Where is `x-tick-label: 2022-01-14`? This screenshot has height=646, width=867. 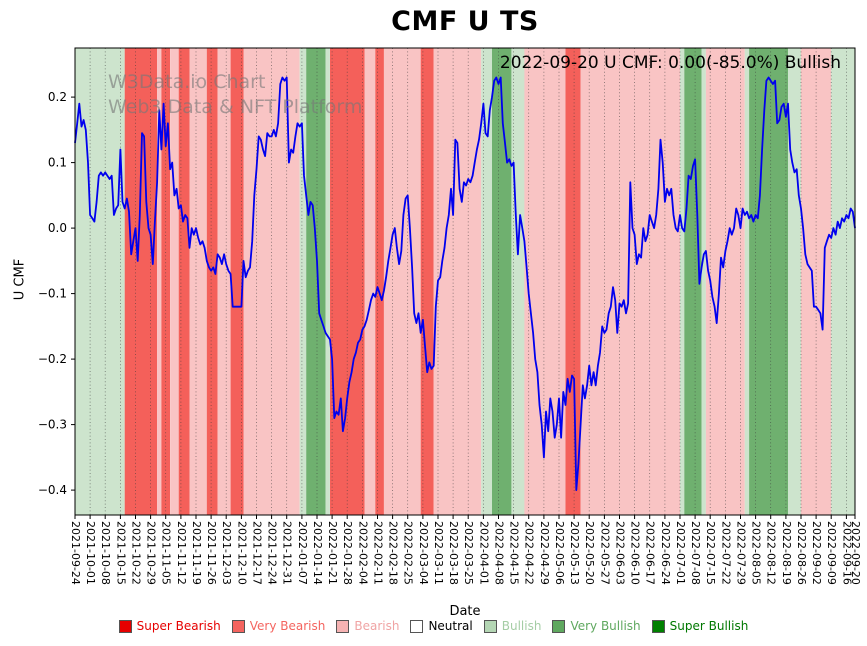
x-tick-label: 2022-01-14 is located at coordinates (317, 553).